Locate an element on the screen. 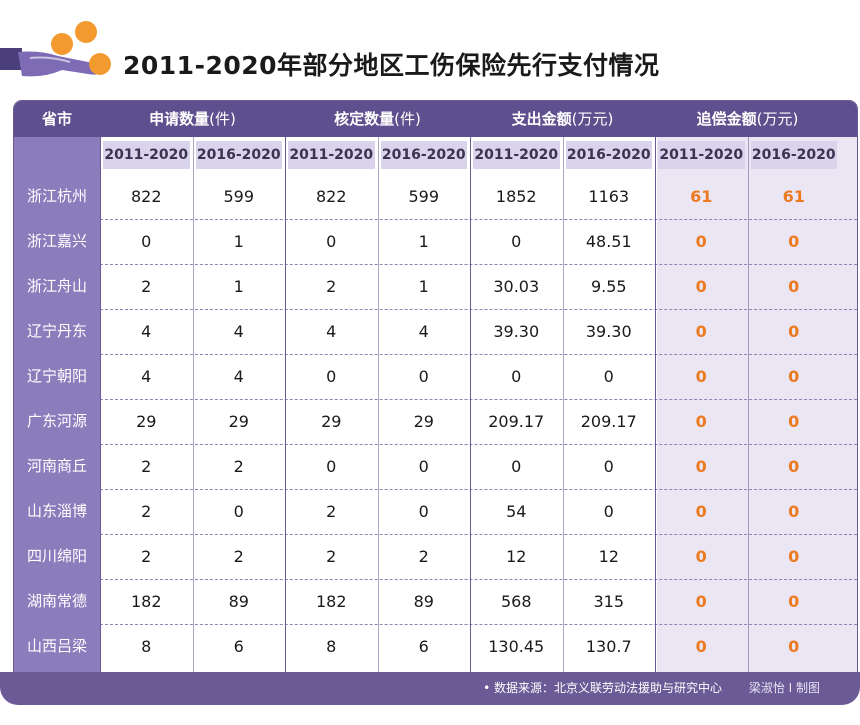 Image resolution: width=860 pixels, height=725 pixels. table-header: 省市 申请数量(件) 核定数量(件) 支出金额(万元) 追偿金额(万元) is located at coordinates (435, 119).